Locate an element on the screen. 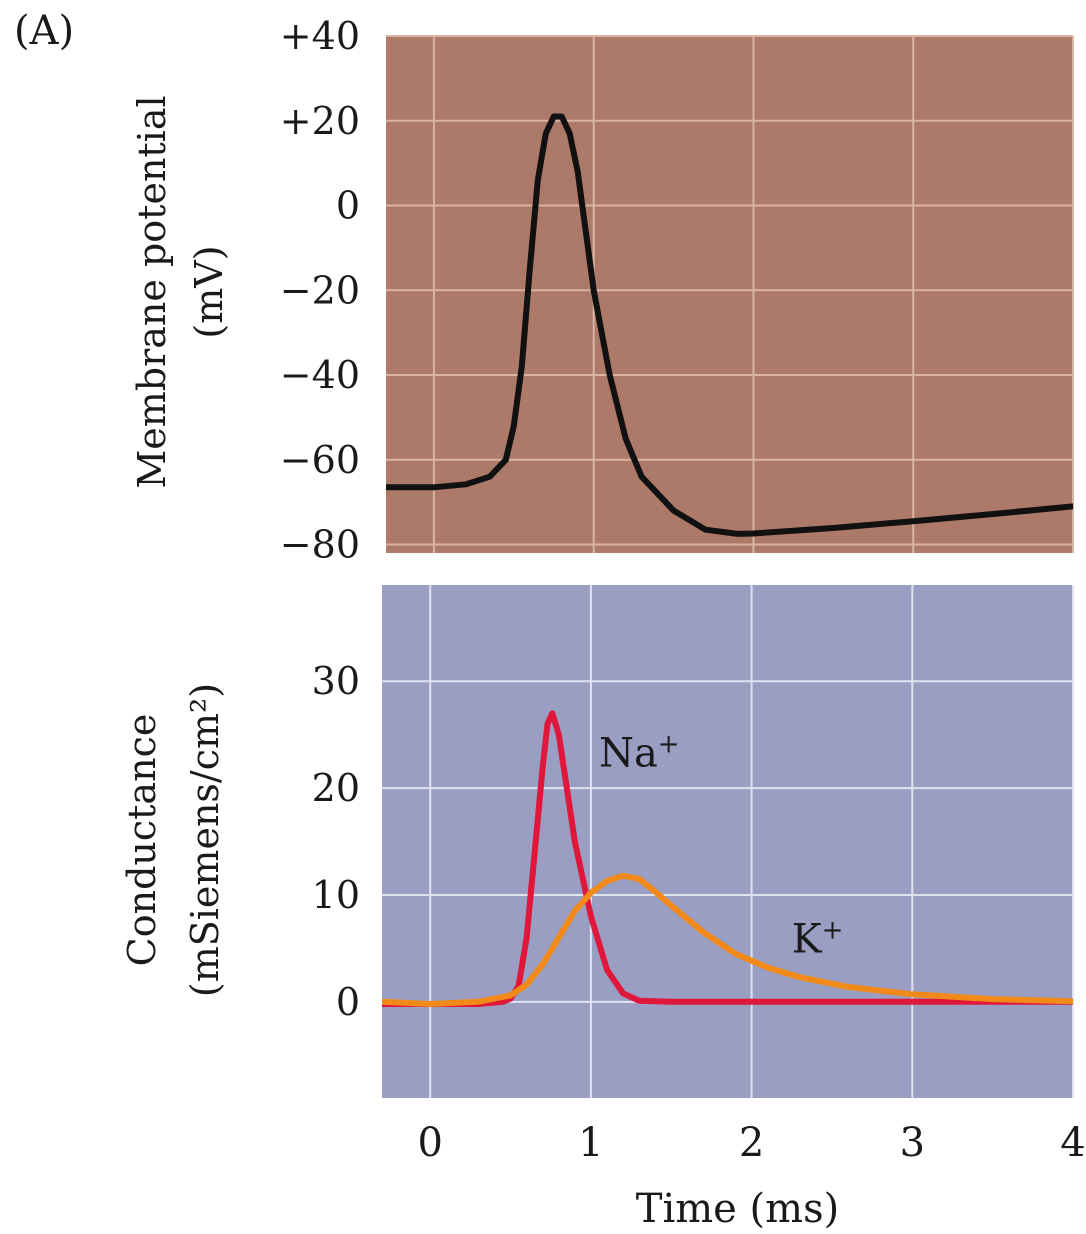 The width and height of the screenshot is (1086, 1234). x-tick-label: 0 is located at coordinates (429, 1143).